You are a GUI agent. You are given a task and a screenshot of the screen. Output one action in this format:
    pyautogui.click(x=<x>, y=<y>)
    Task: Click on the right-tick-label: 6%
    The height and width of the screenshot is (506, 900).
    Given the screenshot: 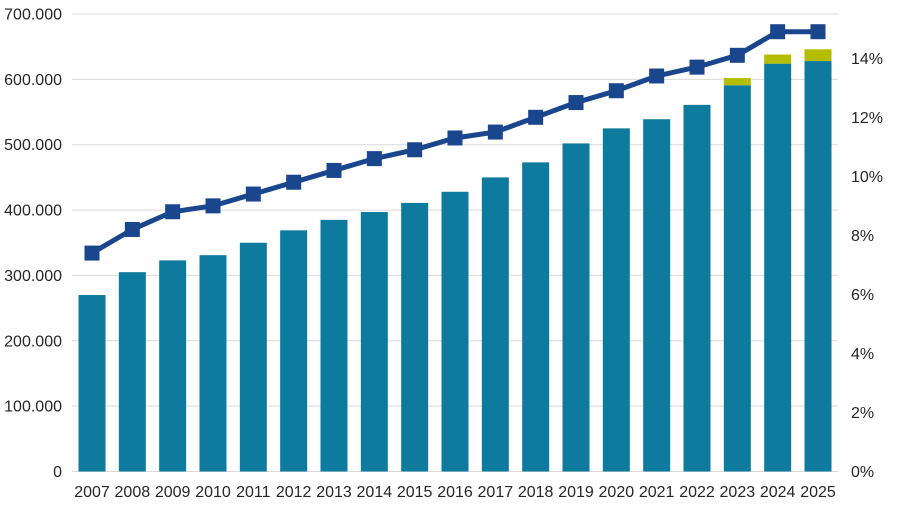 What is the action you would take?
    pyautogui.click(x=862, y=295)
    